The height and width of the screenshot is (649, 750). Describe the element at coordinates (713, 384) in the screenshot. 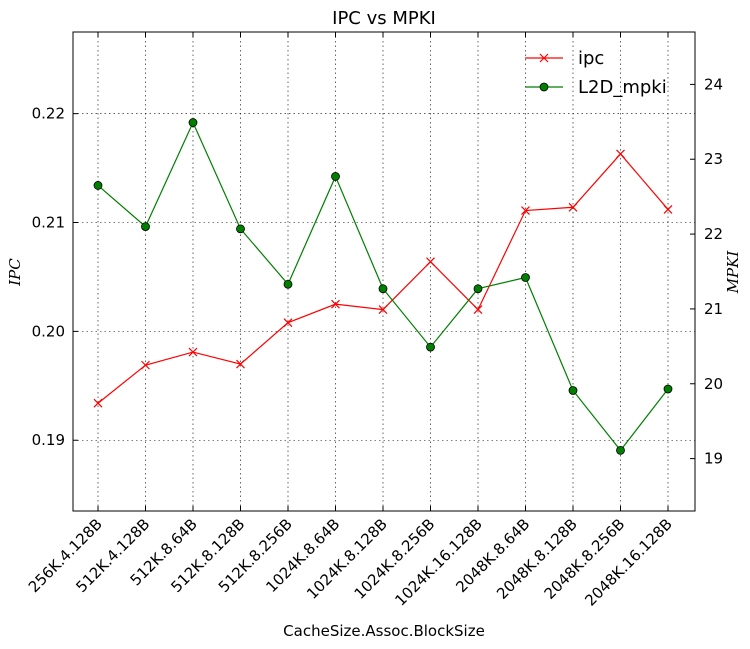

I see `y-tick-label-right: 20` at that location.